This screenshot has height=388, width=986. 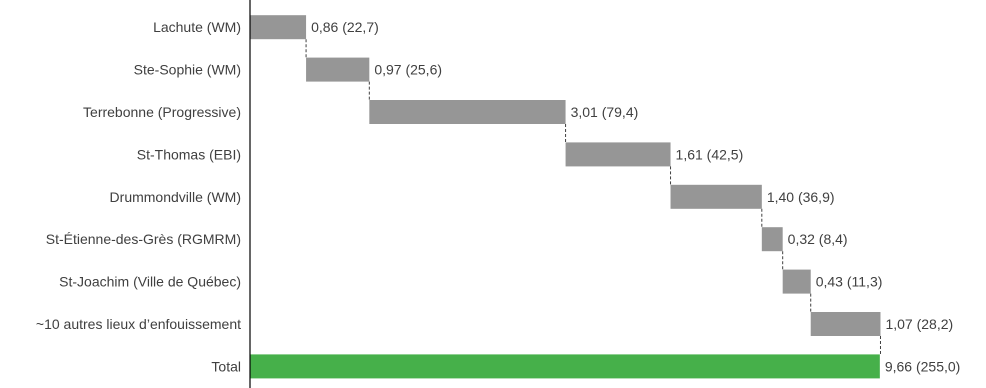 What do you see at coordinates (467, 112) in the screenshot?
I see `bar-terrebonne-progressive` at bounding box center [467, 112].